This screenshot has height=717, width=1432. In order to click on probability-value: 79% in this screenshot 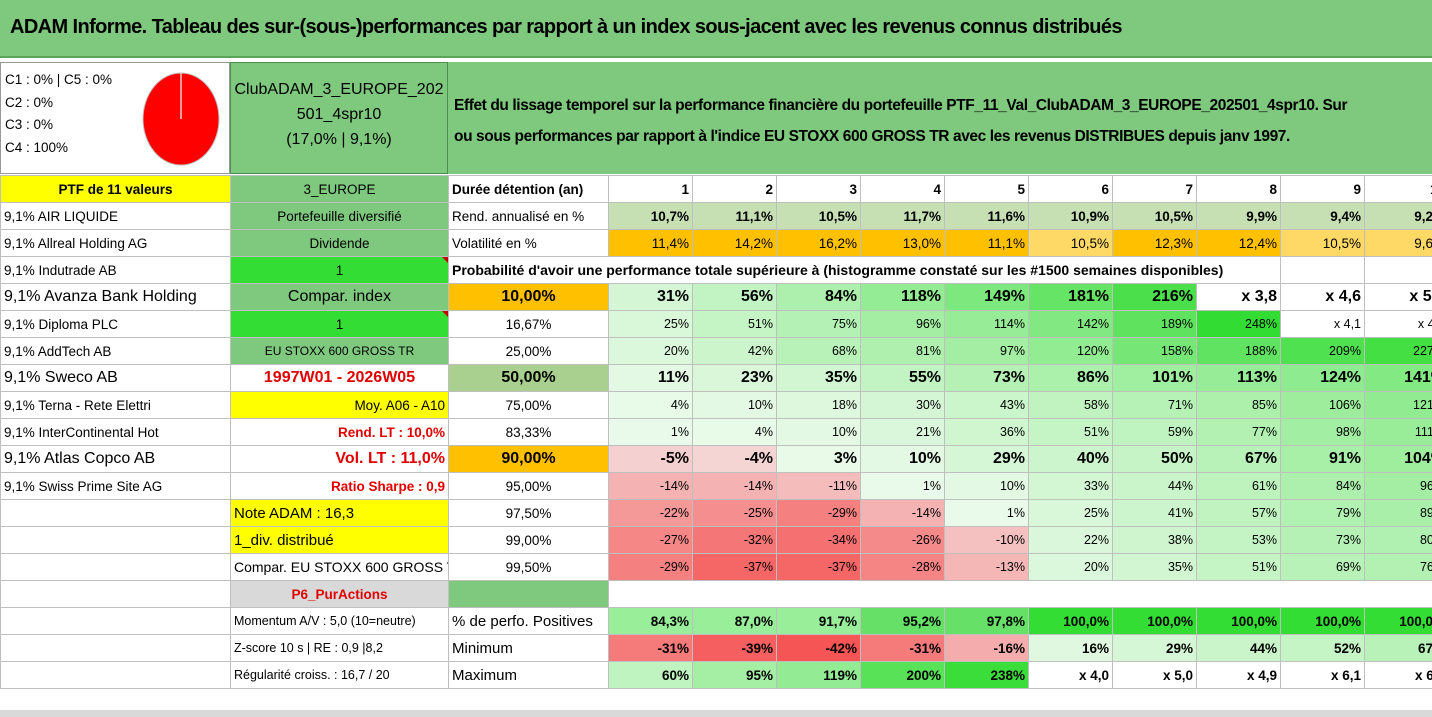, I will do `click(1322, 513)`.